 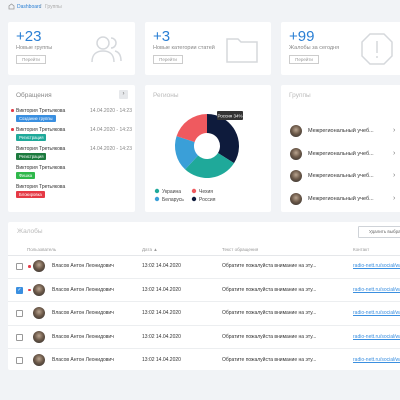 What do you see at coordinates (302, 36) in the screenshot?
I see `stat-number: +99` at bounding box center [302, 36].